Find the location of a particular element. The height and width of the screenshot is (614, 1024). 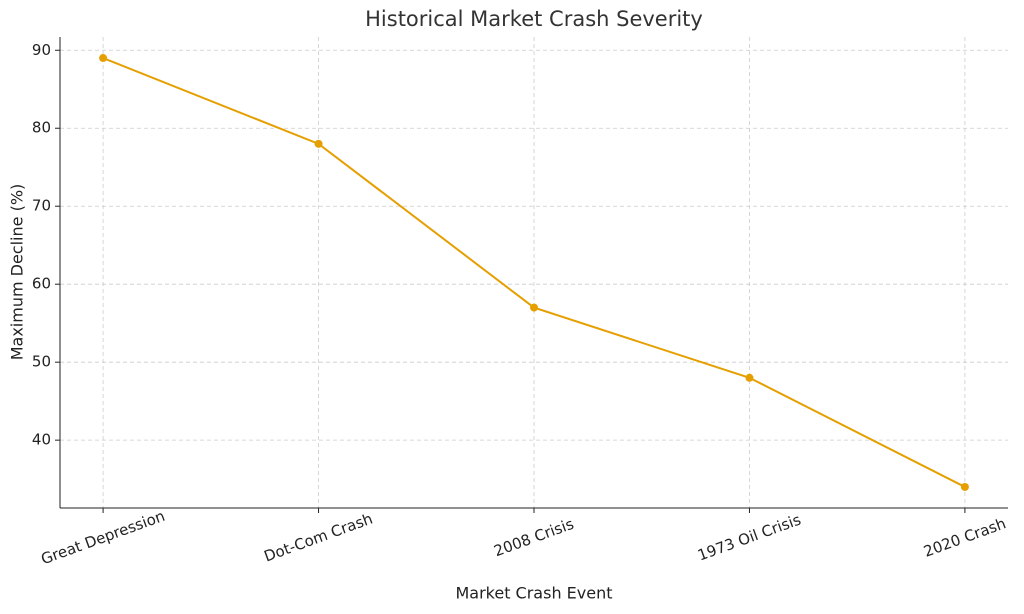

y-tick-label: 40 is located at coordinates (41, 440).